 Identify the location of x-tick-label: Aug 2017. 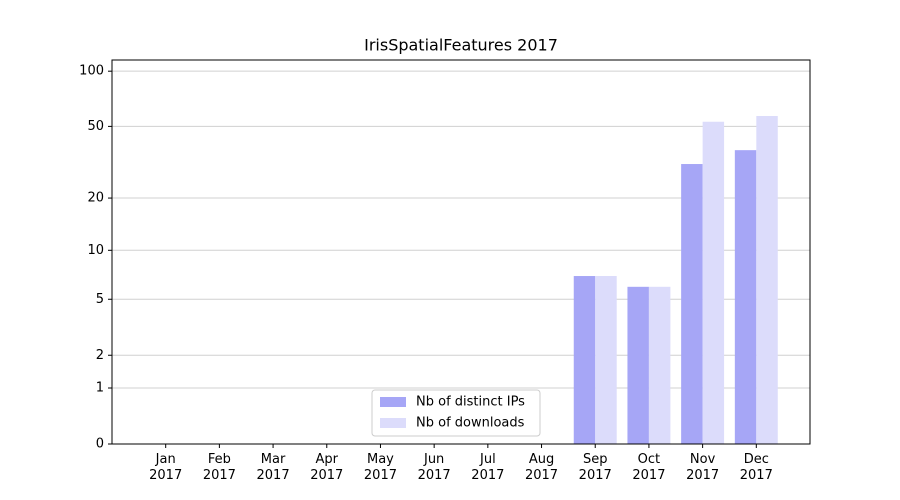
(541, 467).